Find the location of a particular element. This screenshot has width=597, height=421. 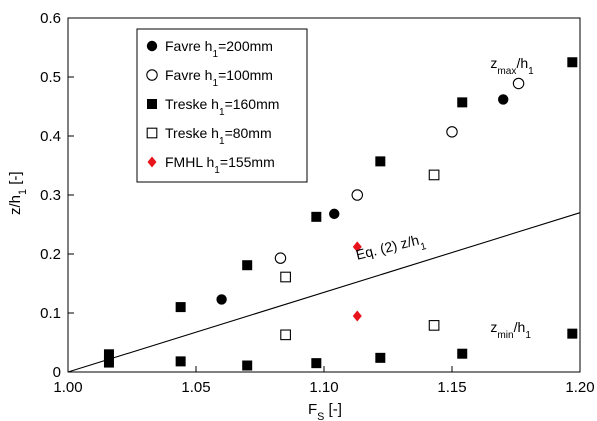

annotation-zmin: zmin/h1 is located at coordinates (510, 330).